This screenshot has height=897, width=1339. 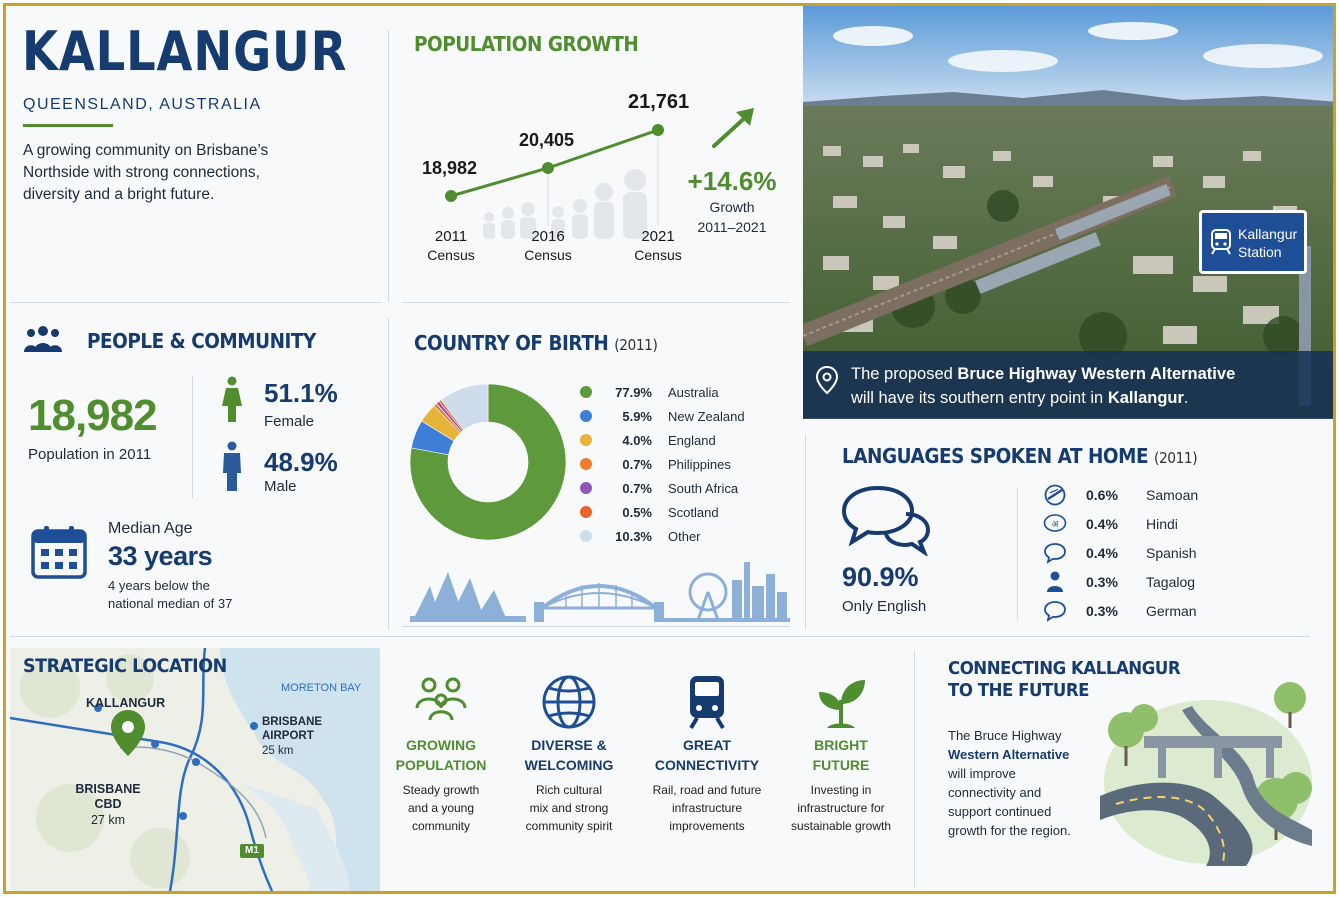 I want to click on globe-icon, so click(x=569, y=702).